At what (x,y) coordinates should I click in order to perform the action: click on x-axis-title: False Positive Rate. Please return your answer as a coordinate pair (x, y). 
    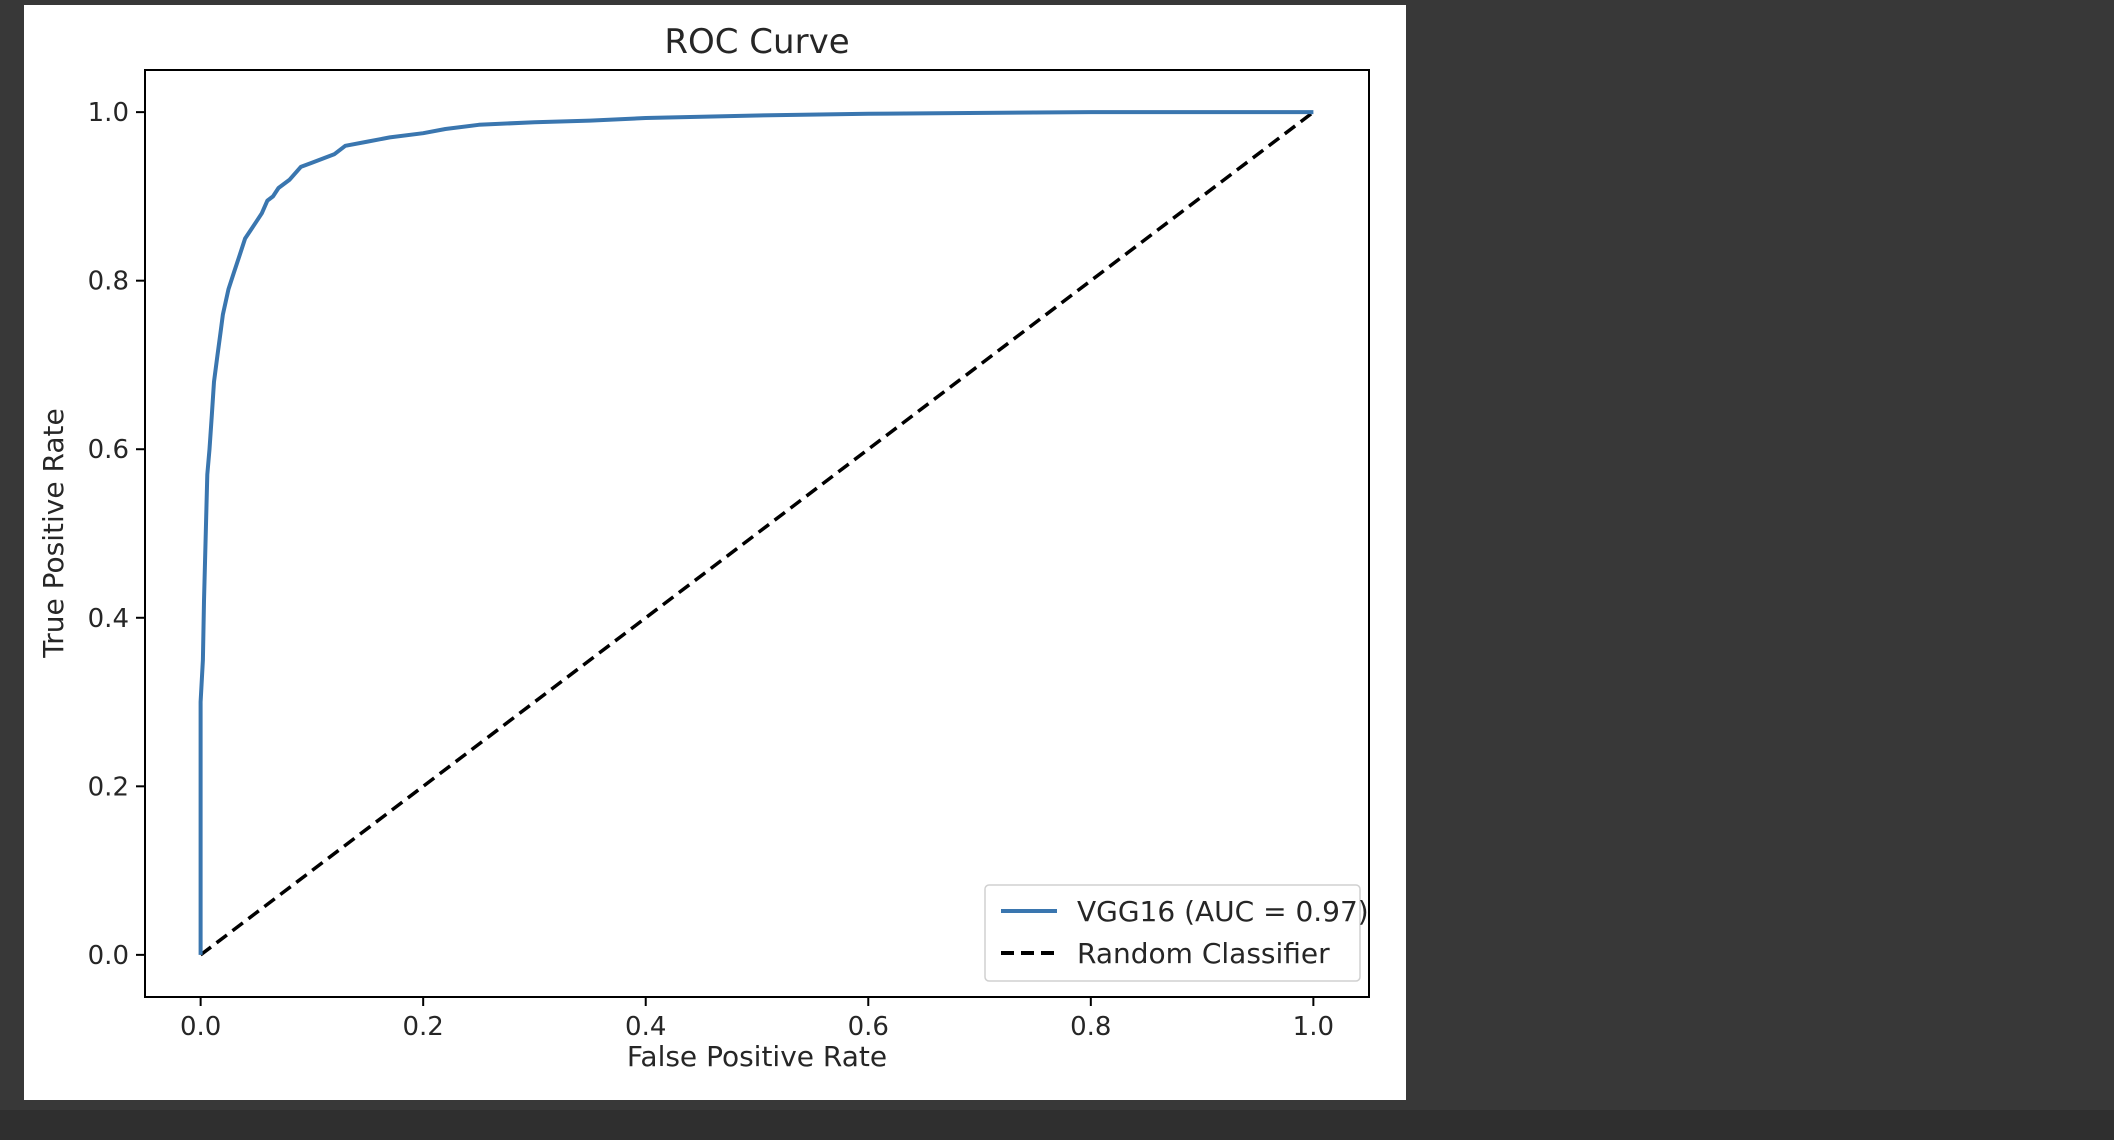
    Looking at the image, I should click on (757, 1056).